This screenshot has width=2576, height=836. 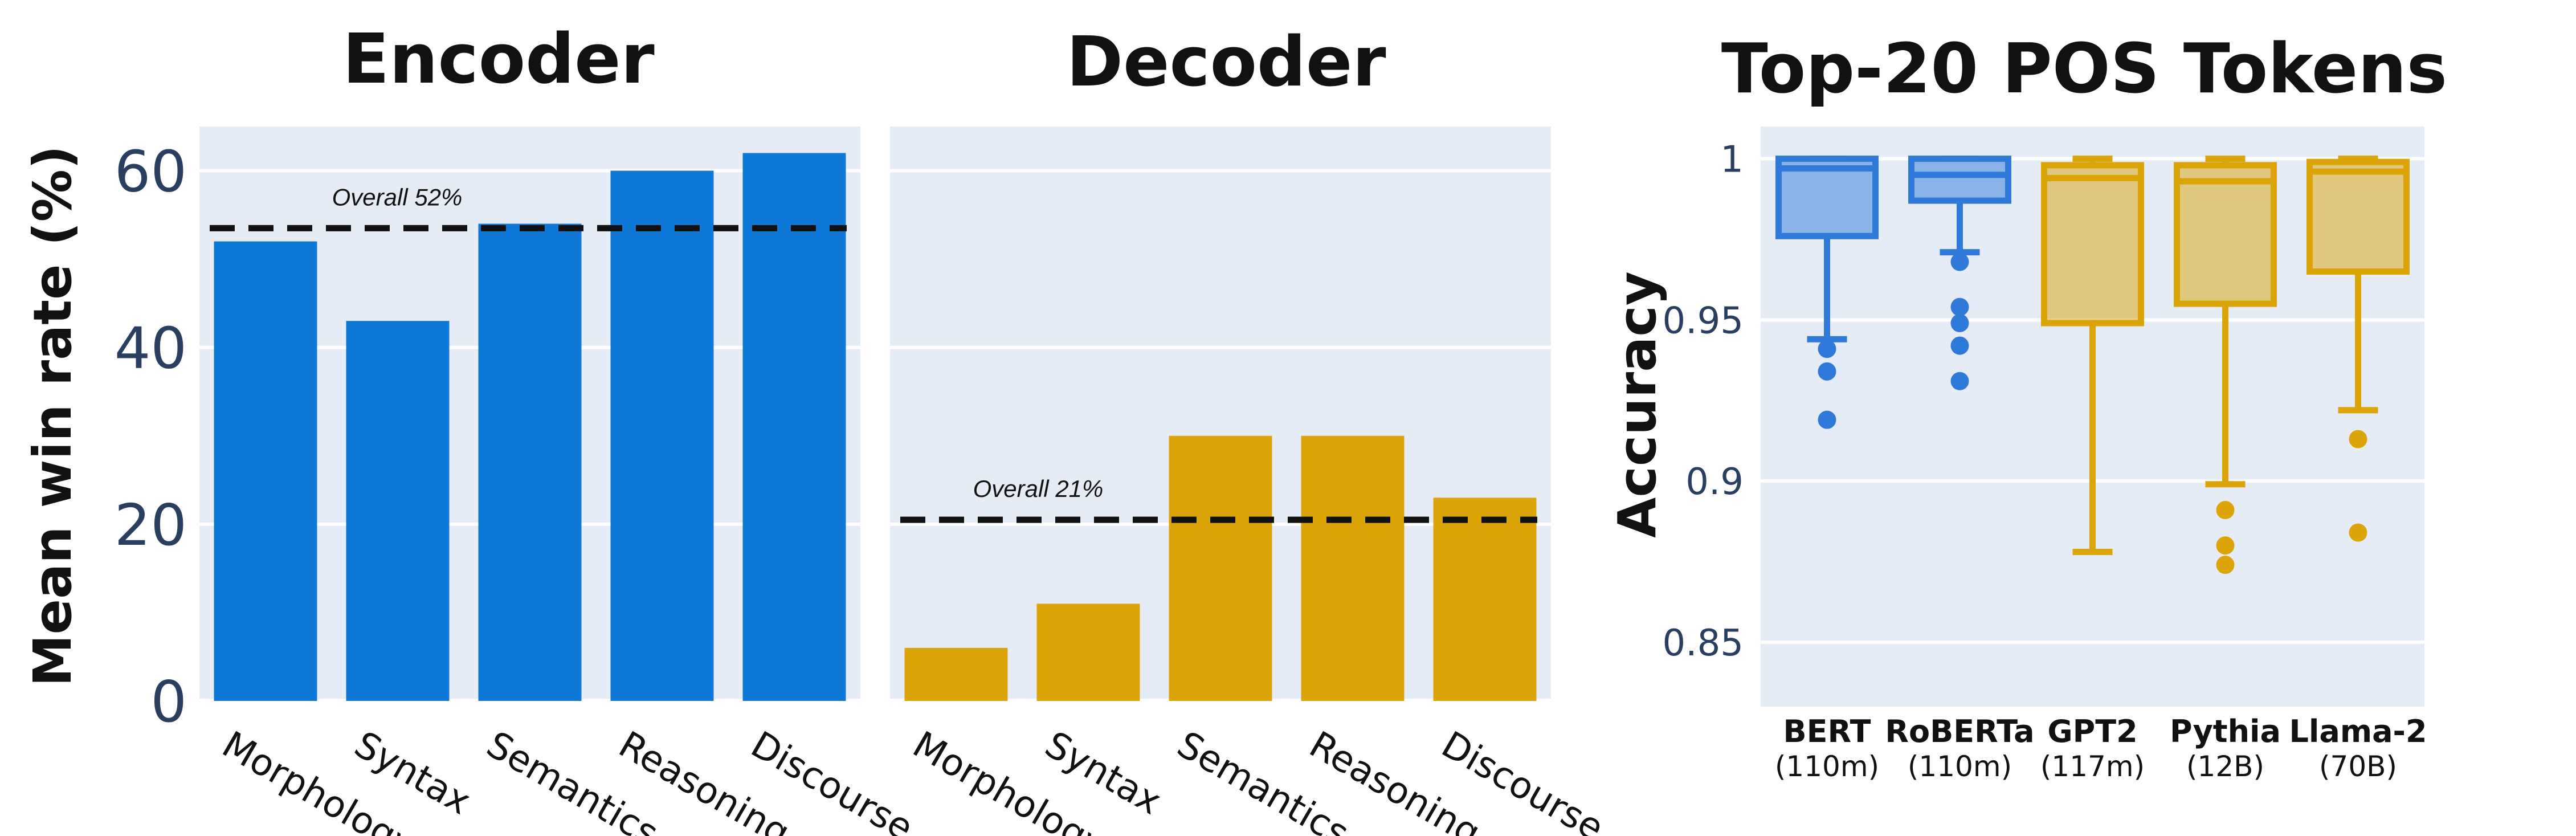 I want to click on boxplot-y-axis-label: Accuracy, so click(x=1638, y=404).